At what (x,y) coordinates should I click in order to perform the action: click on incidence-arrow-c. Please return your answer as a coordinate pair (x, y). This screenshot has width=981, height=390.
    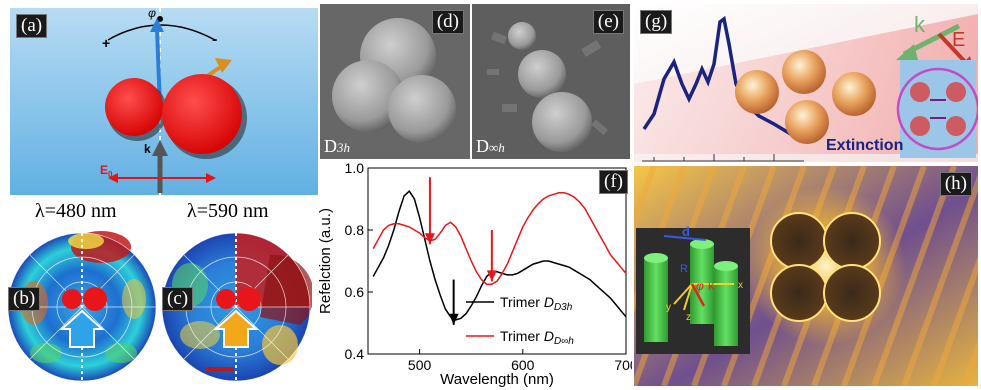
    Looking at the image, I should click on (236, 328).